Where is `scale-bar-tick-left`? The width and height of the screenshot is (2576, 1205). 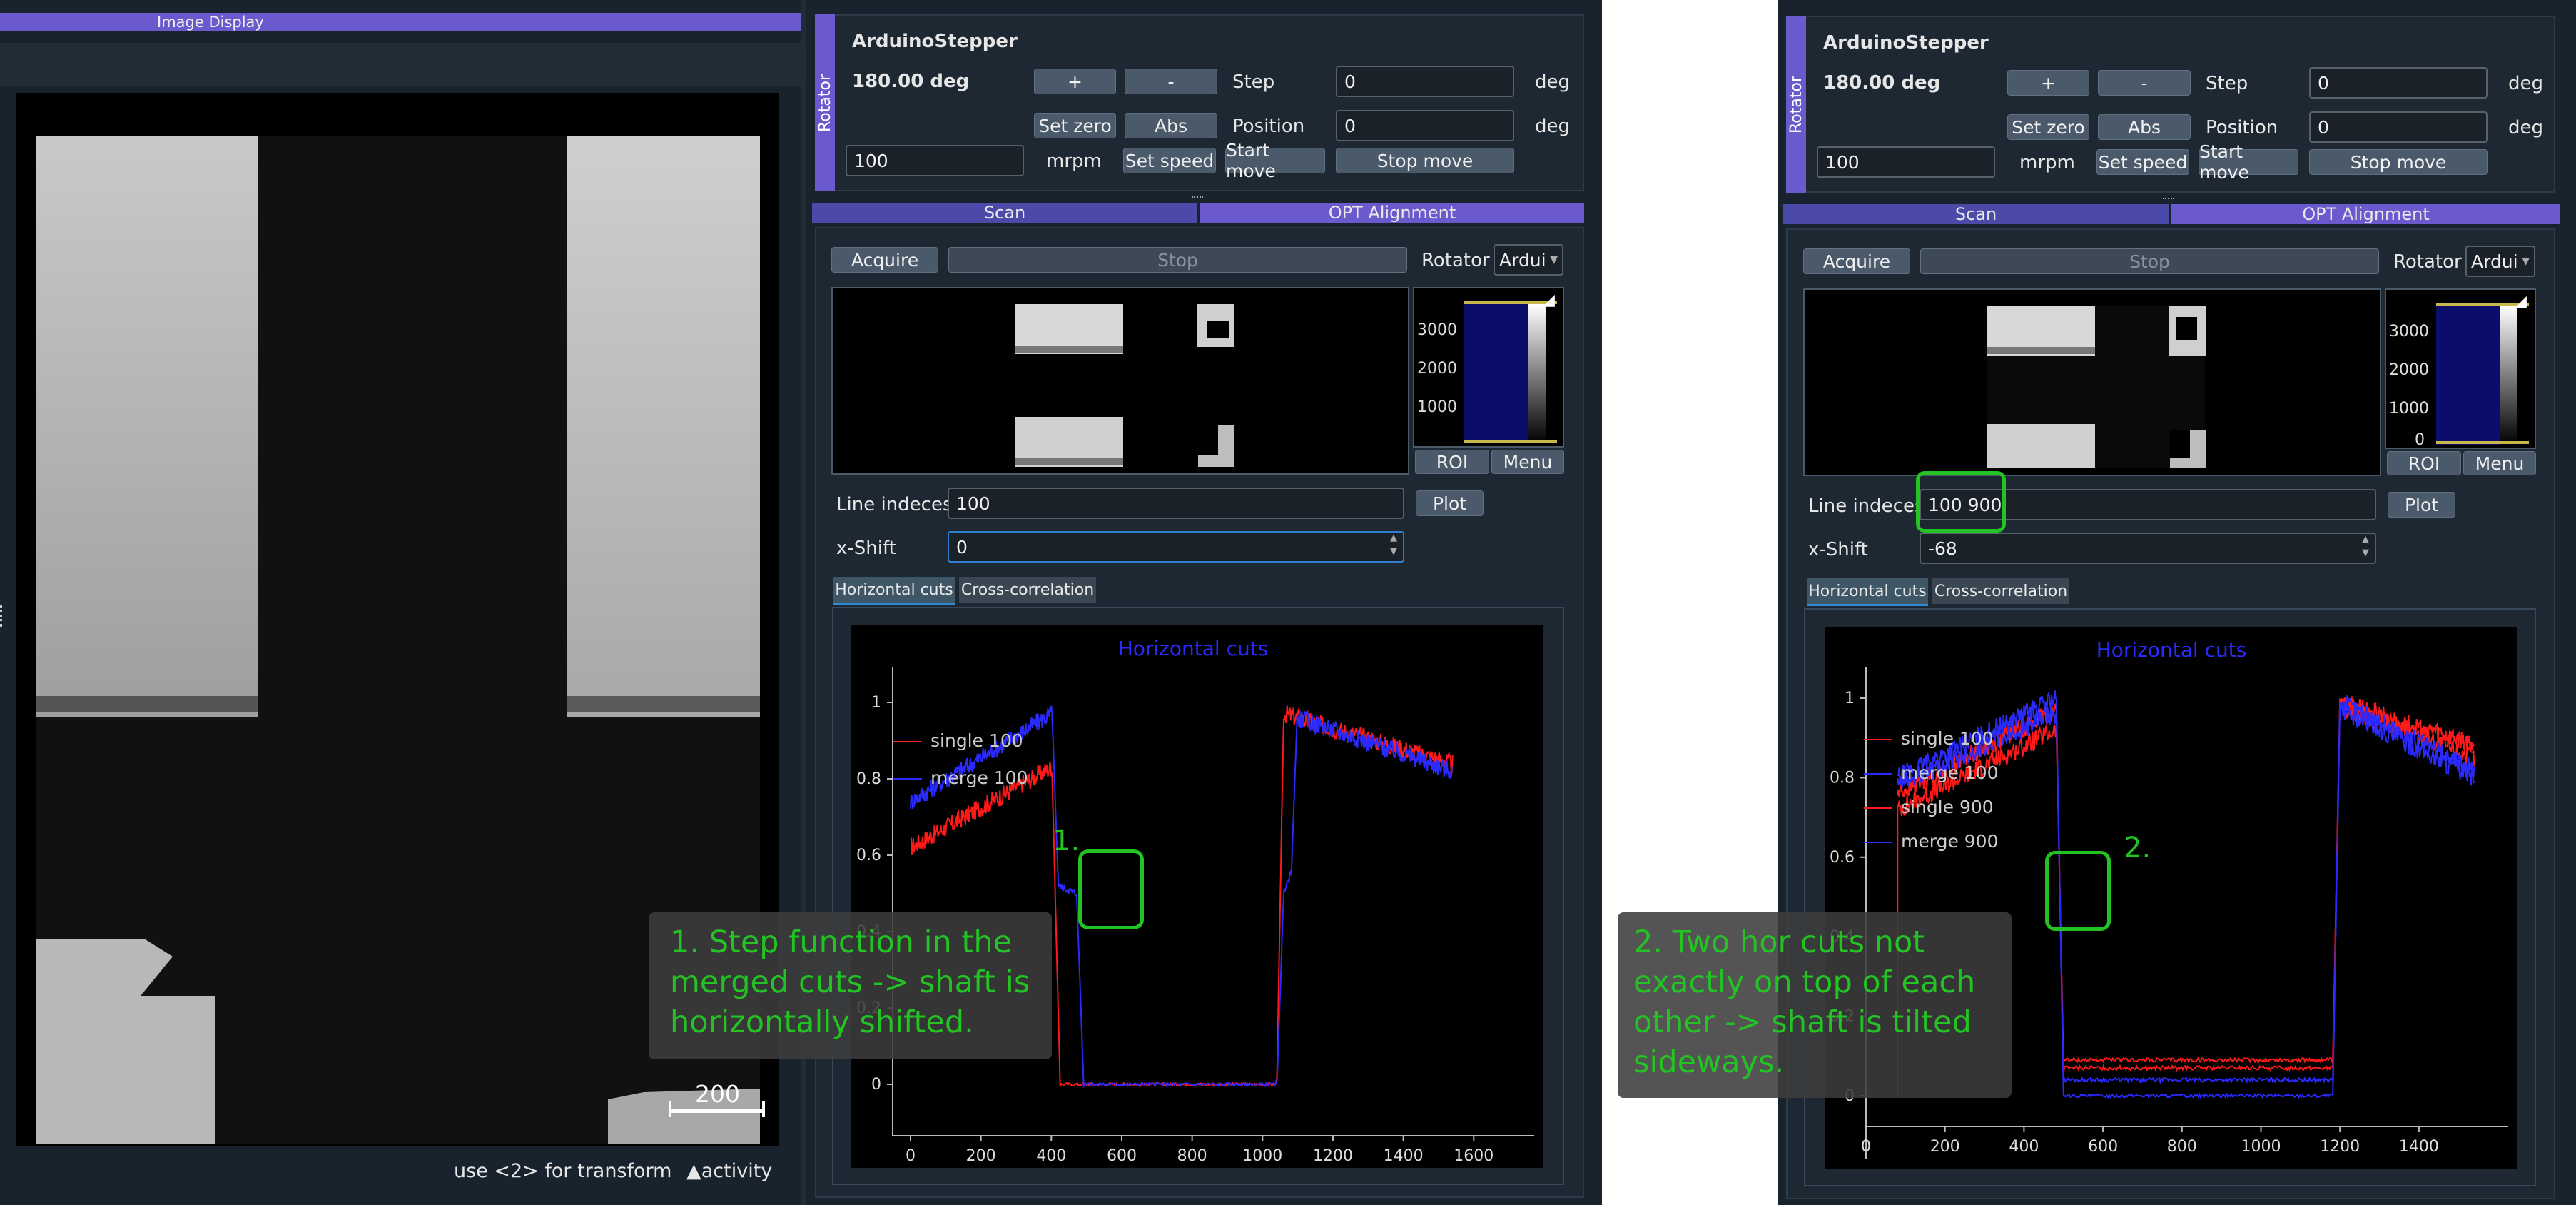
scale-bar-tick-left is located at coordinates (670, 1109).